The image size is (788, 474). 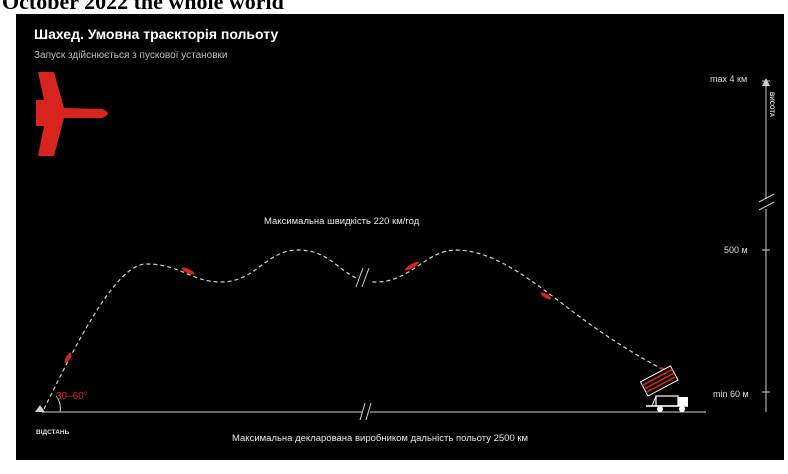 What do you see at coordinates (143, 7) in the screenshot?
I see `header-fragment-text: October 2022 the whole world` at bounding box center [143, 7].